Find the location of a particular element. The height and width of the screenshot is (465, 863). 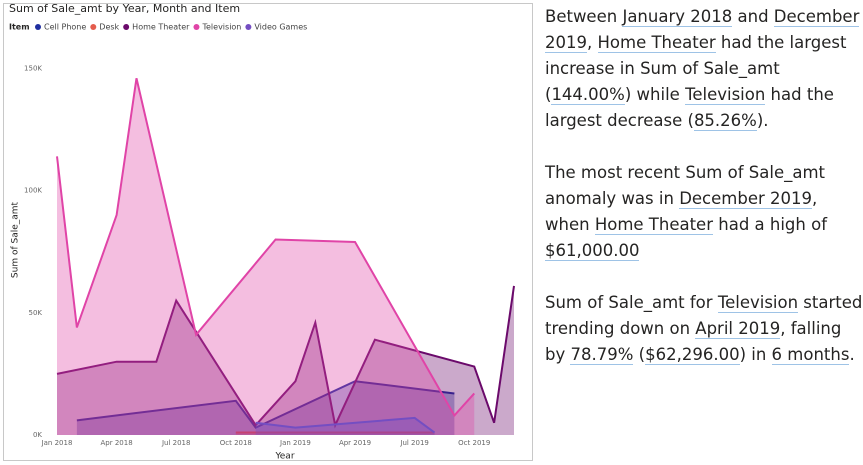

x-tick-label: Jul 2019 is located at coordinates (414, 443).